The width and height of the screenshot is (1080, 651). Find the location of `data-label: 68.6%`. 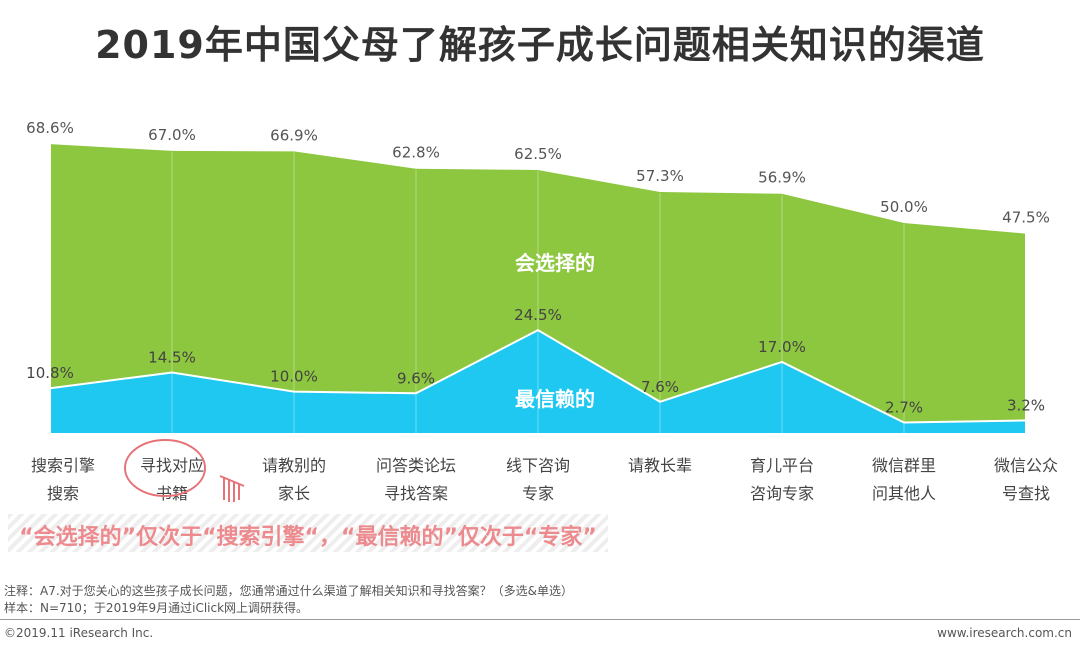

data-label: 68.6% is located at coordinates (50, 128).